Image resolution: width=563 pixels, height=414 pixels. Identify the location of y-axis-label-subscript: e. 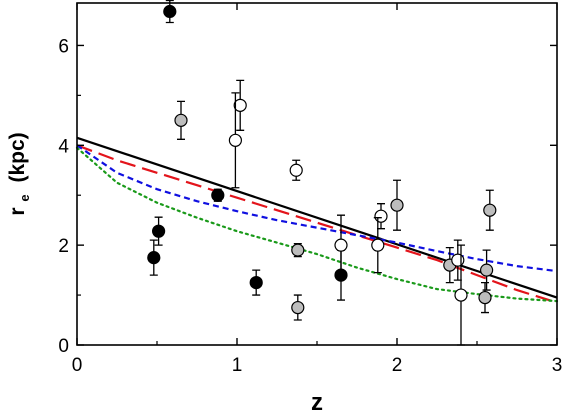
(24, 197).